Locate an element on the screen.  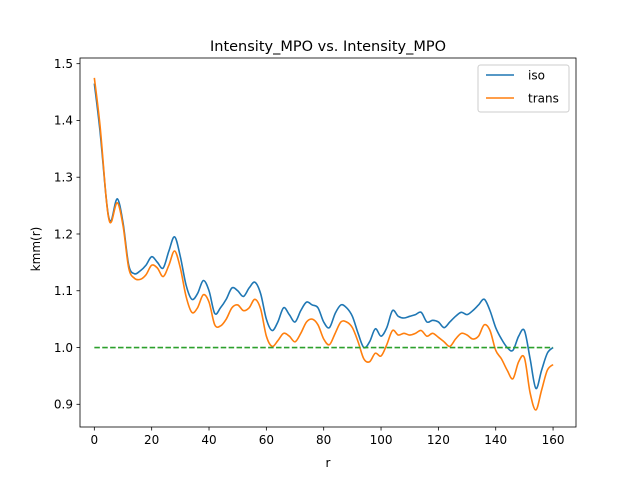
y-tick-label: 1.4 is located at coordinates (63, 121).